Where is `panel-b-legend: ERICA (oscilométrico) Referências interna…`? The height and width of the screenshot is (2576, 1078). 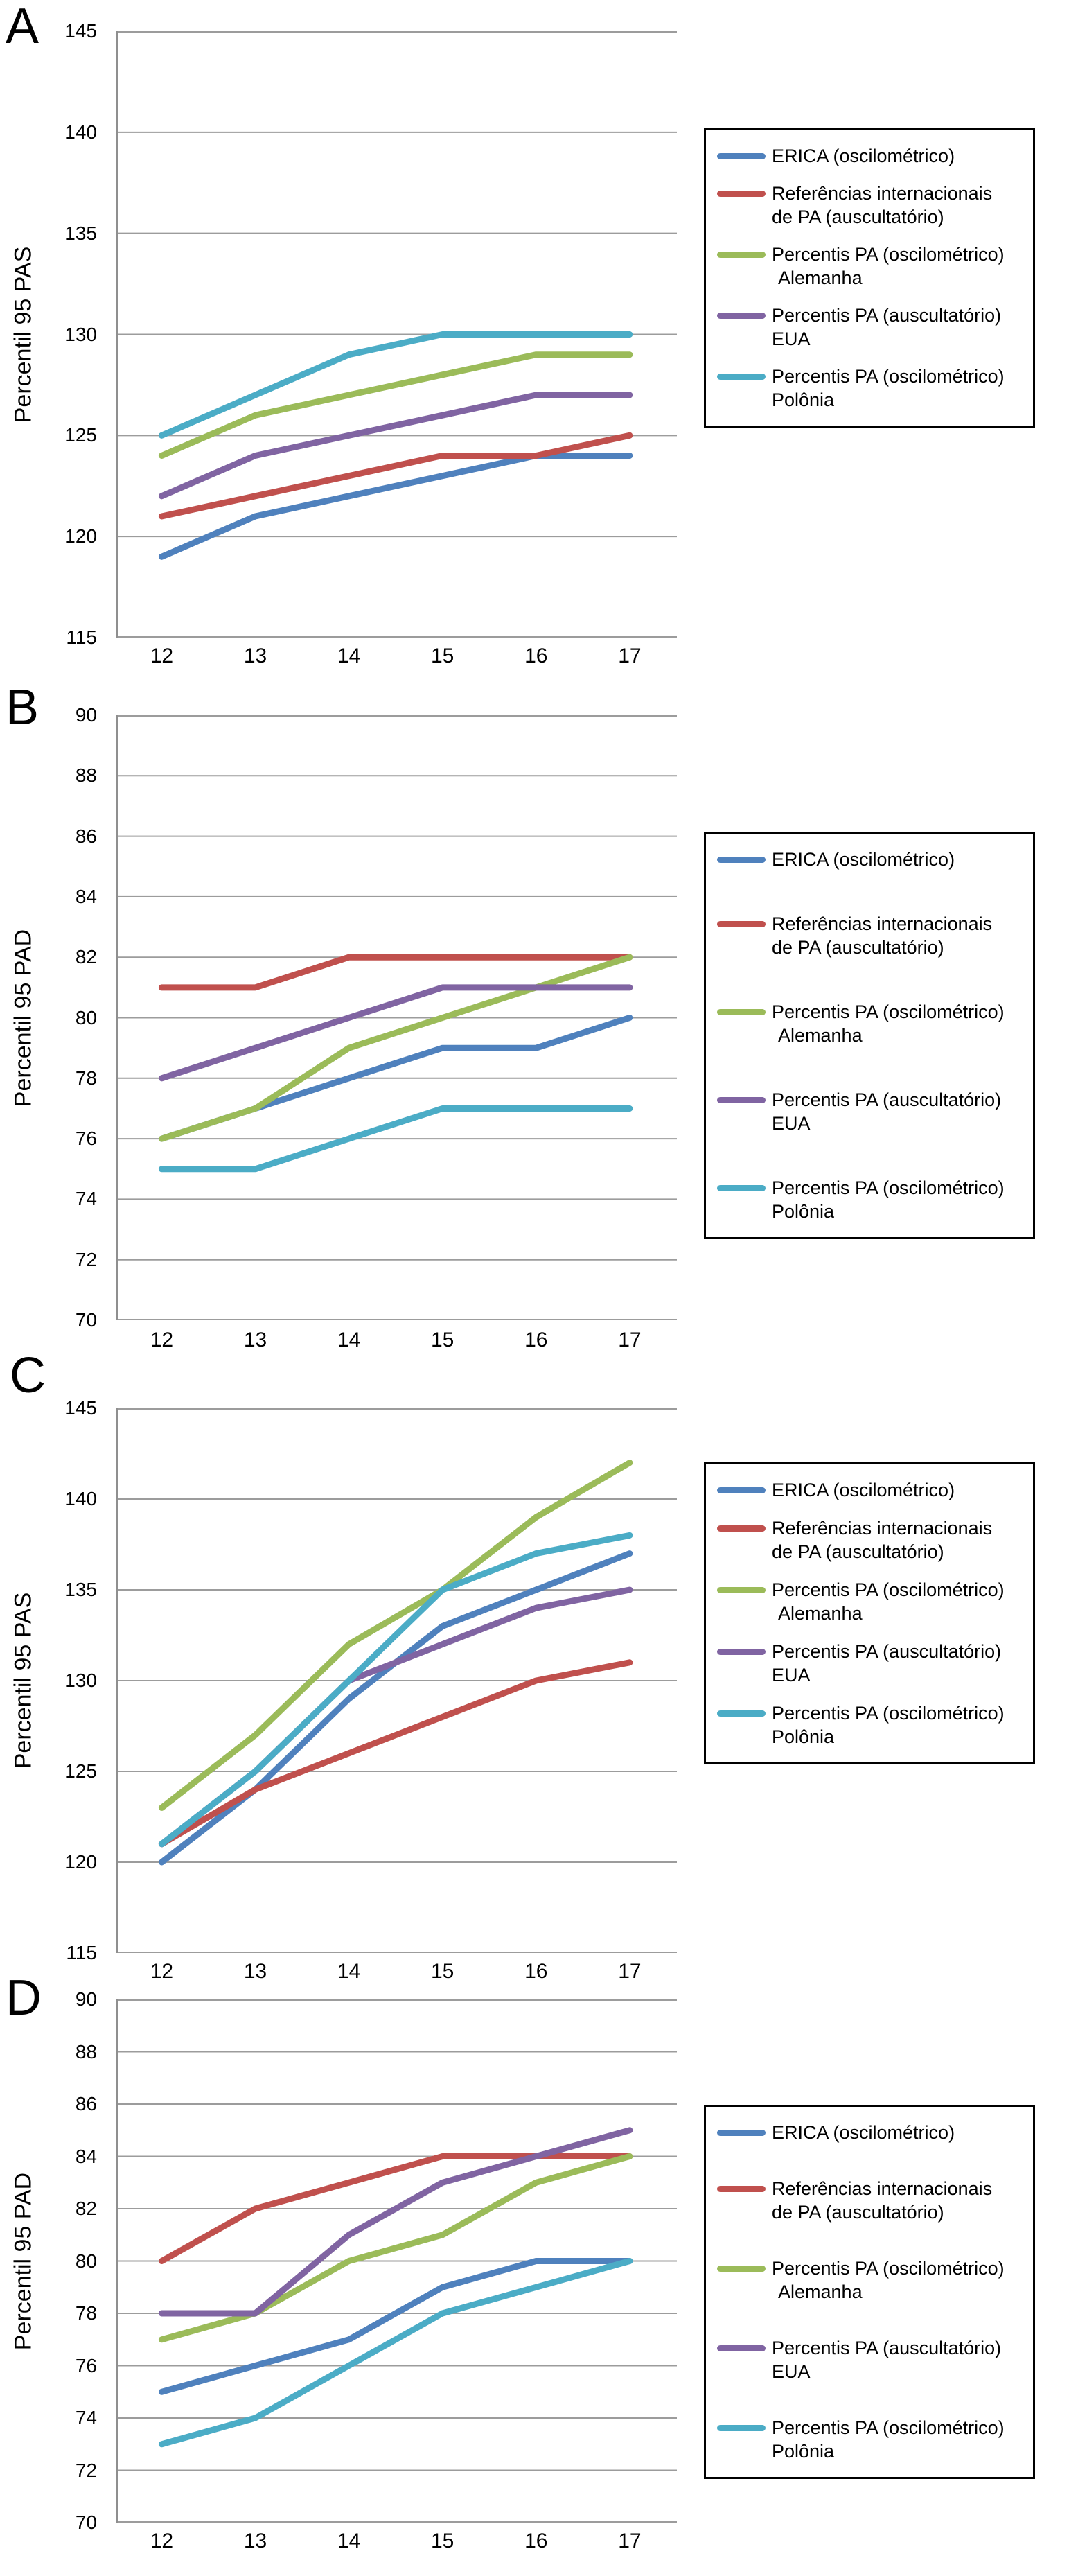
panel-b-legend: ERICA (oscilométrico) Referências interna… is located at coordinates (869, 1035).